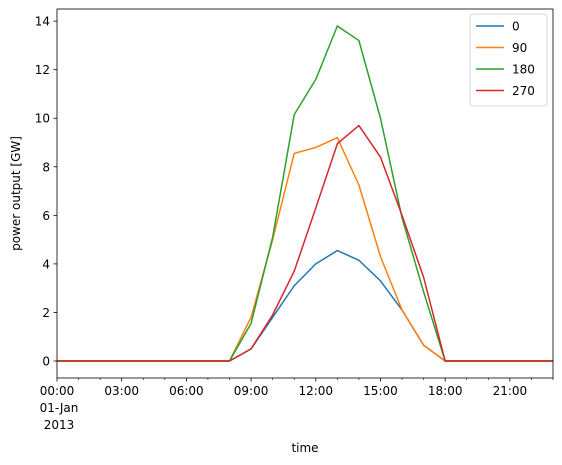 The width and height of the screenshot is (562, 465). What do you see at coordinates (59, 425) in the screenshot?
I see `x-date-label-year: 2013` at bounding box center [59, 425].